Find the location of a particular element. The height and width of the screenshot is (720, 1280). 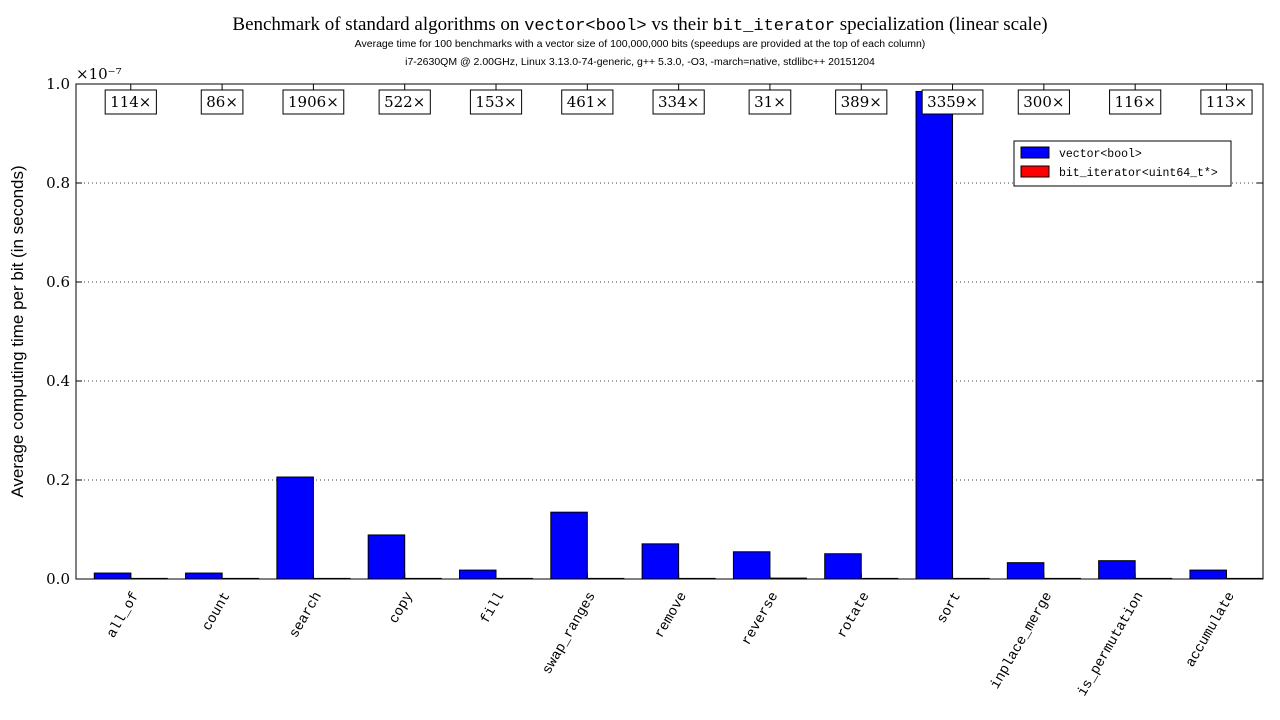

bar-vector-bool-rotate is located at coordinates (843, 566).